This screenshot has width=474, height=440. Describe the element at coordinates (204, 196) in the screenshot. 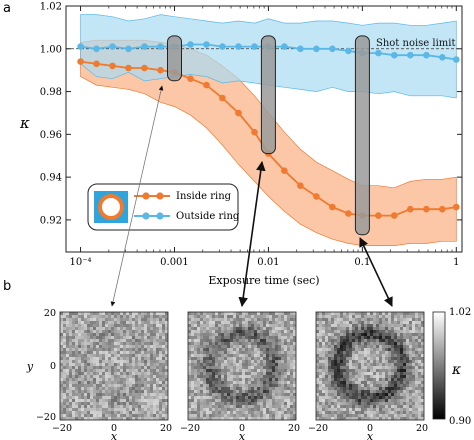

I see `legend-inside-label: Inside ring` at that location.